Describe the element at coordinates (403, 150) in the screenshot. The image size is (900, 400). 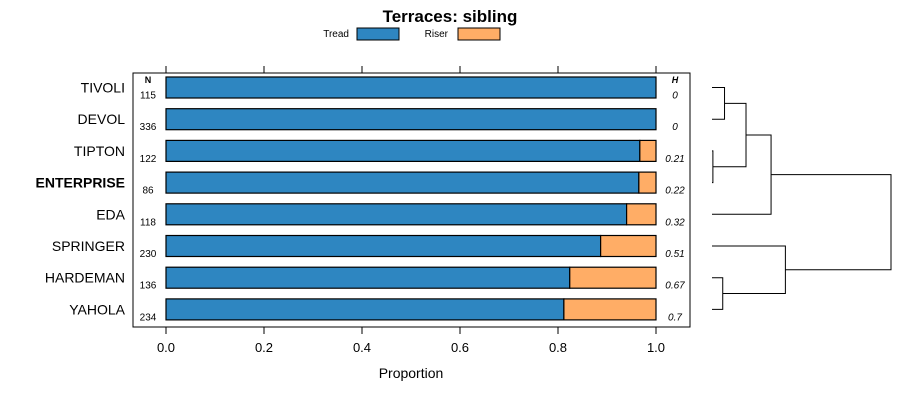
I see `bar-segment-tread-tipton` at that location.